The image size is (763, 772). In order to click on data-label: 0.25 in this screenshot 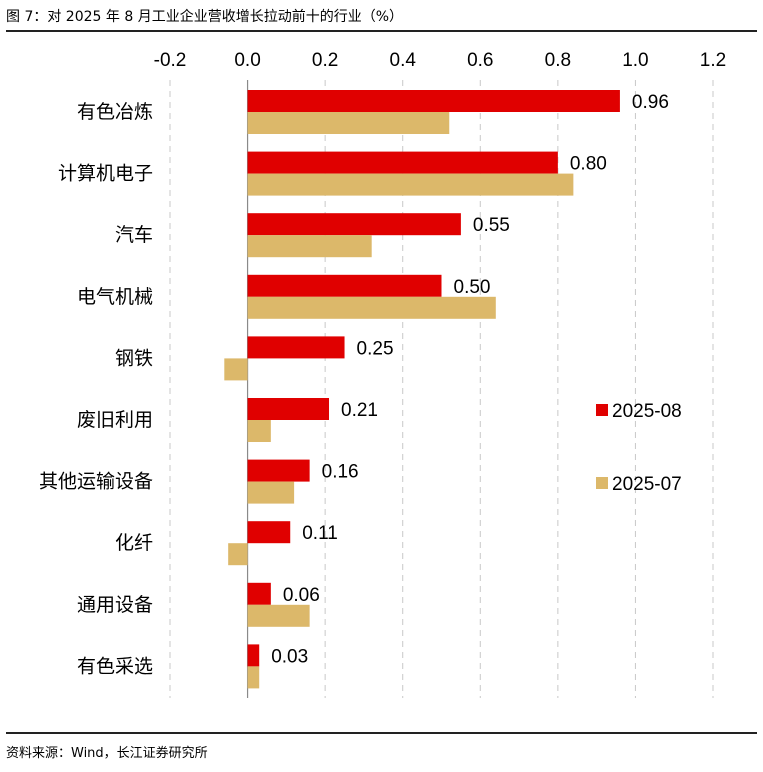, I will do `click(375, 348)`.